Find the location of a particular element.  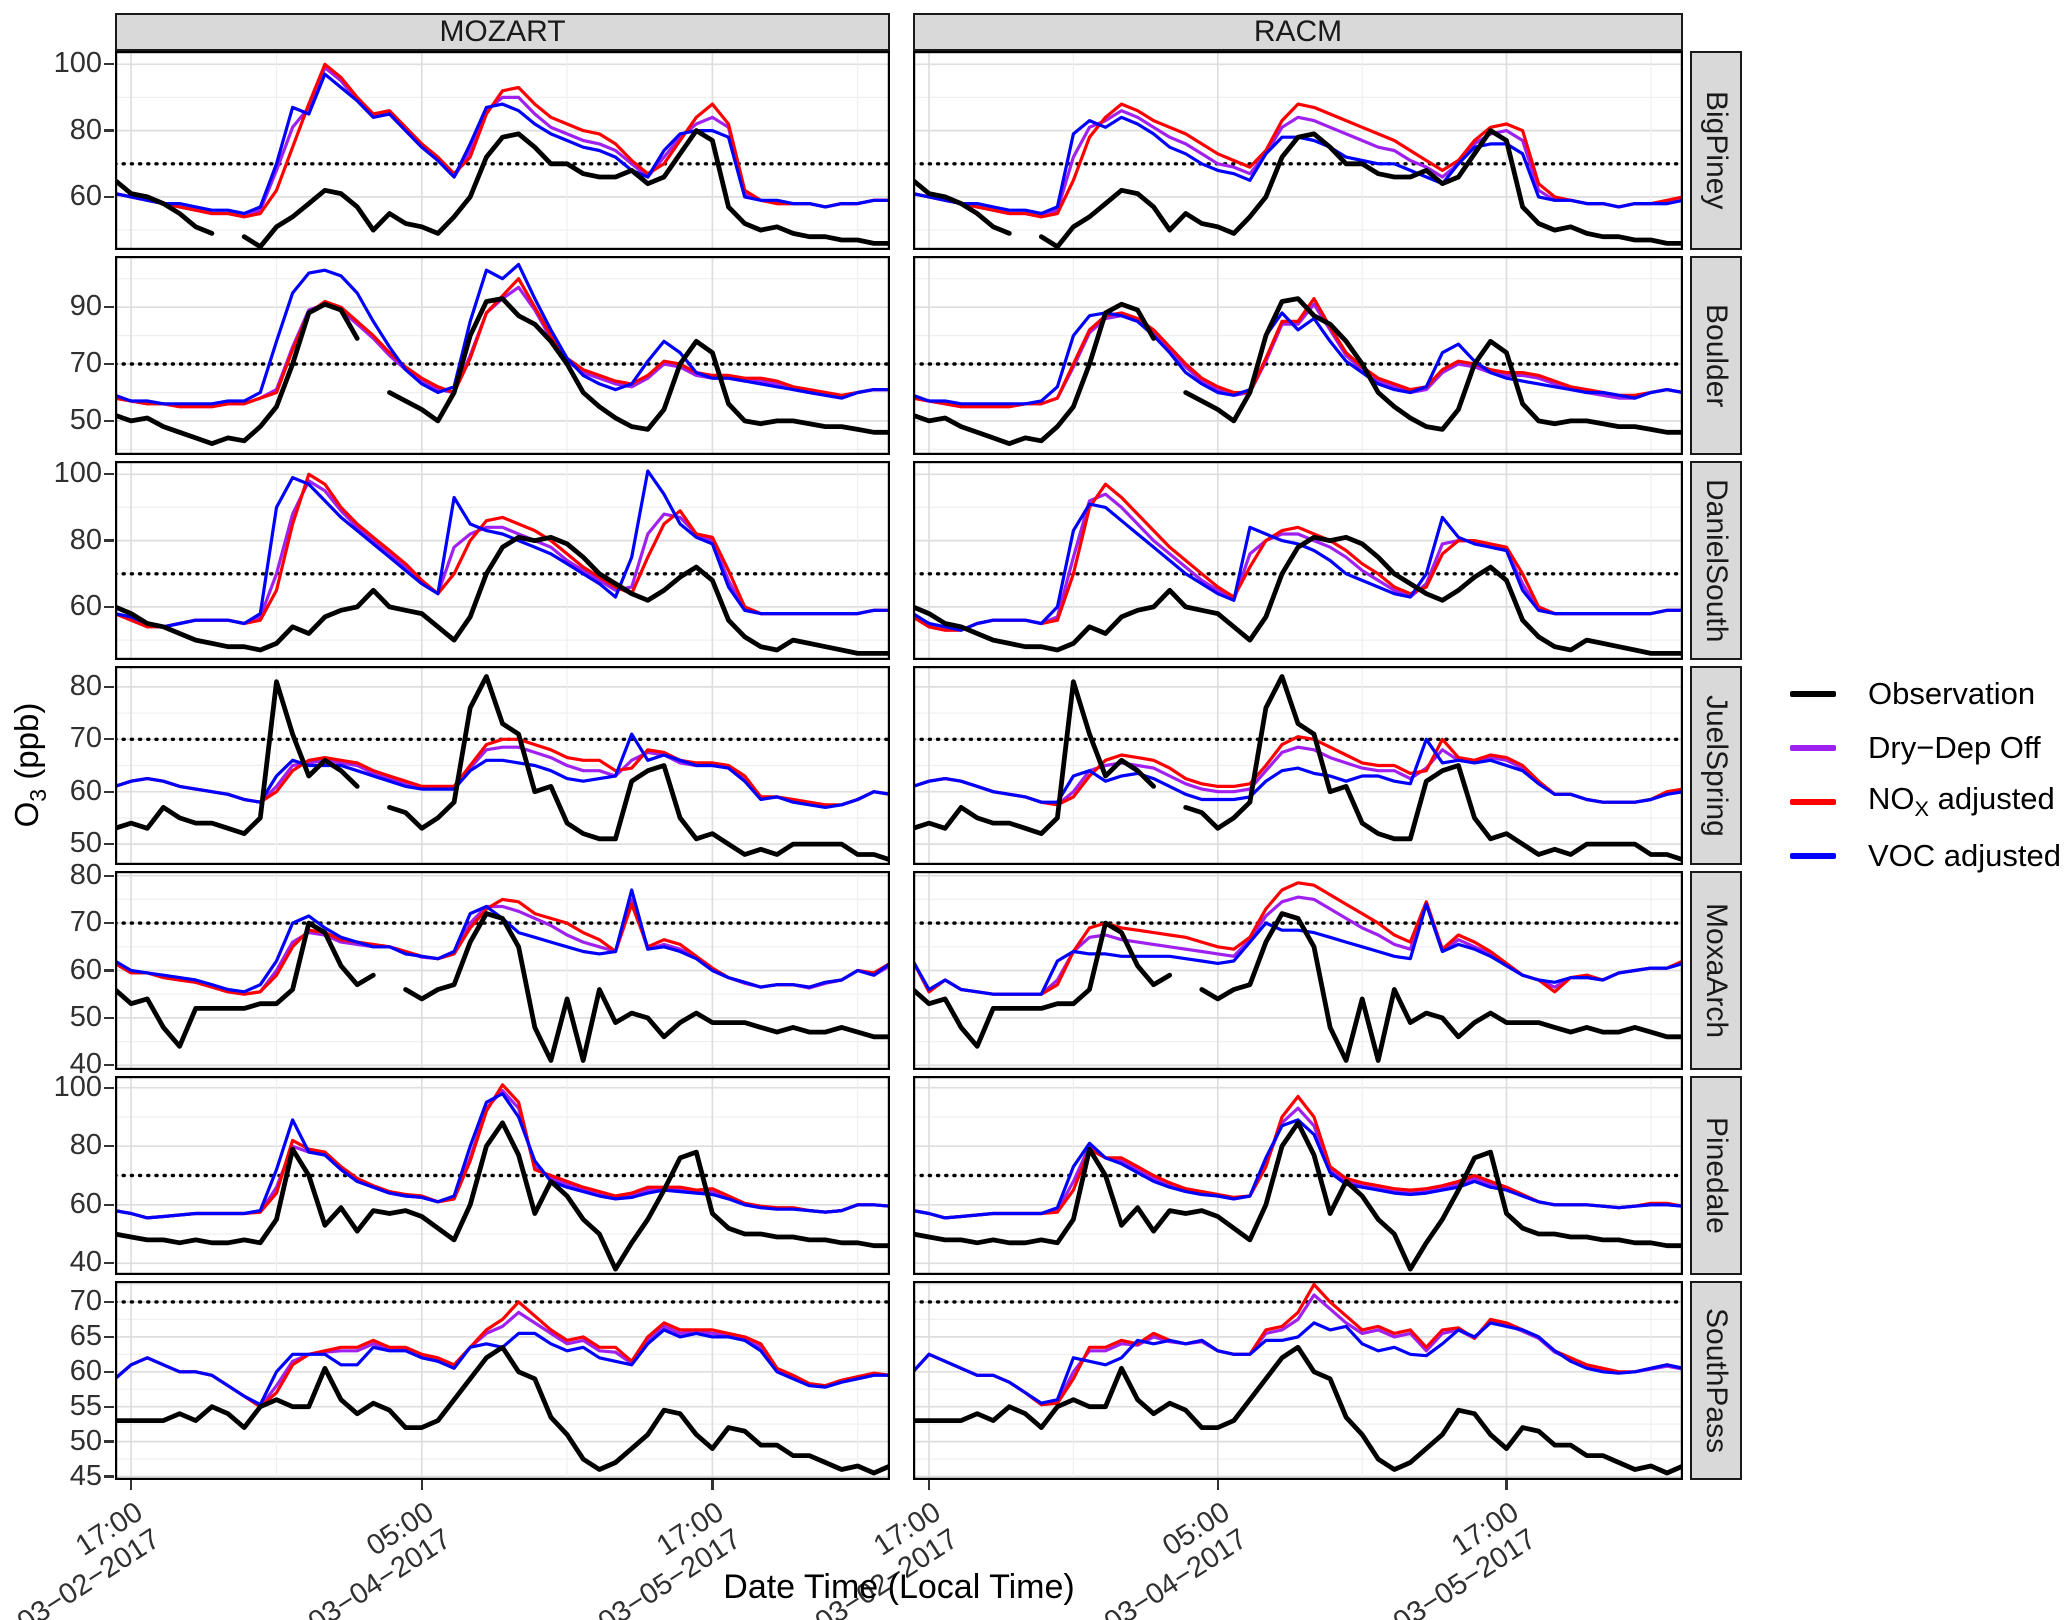

legend-item-nox: NOX adjusted is located at coordinates (1912, 801).